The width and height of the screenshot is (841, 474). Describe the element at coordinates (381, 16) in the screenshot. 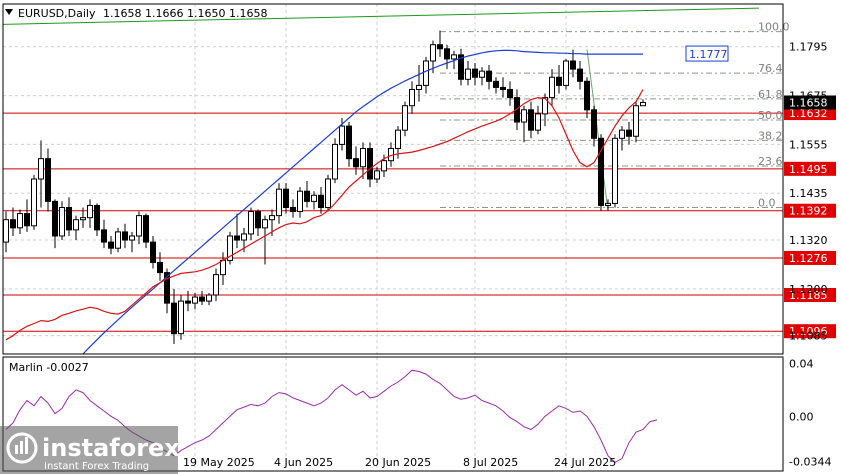

I see `trend-lines` at that location.